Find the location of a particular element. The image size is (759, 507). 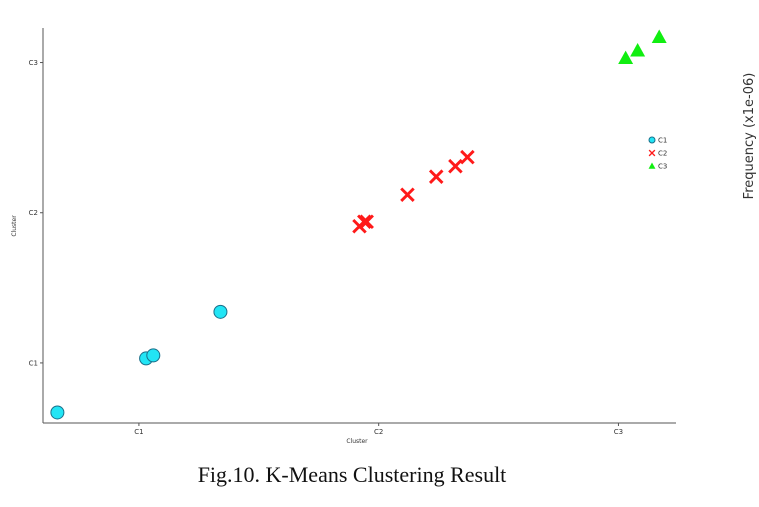

y-tick-label: C1 is located at coordinates (33, 363).